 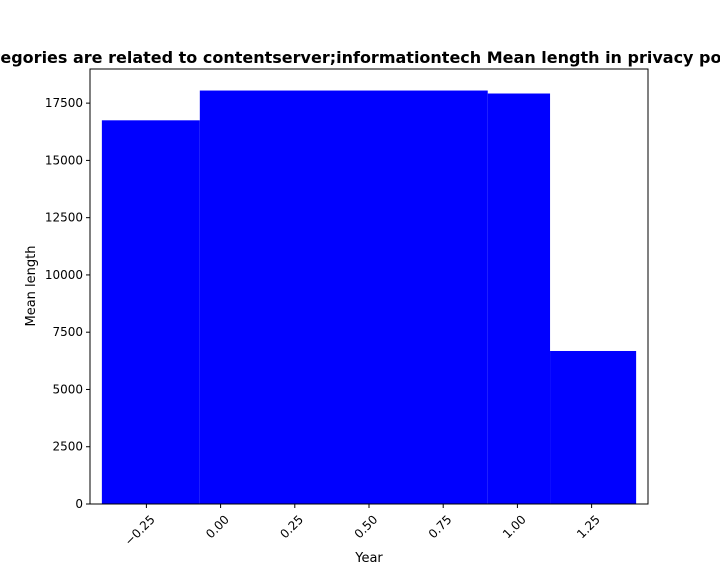 I want to click on x-axis-ticks: −0.25 0.00 0.25 0.50 0.75 1.00 1.25, so click(x=362, y=526).